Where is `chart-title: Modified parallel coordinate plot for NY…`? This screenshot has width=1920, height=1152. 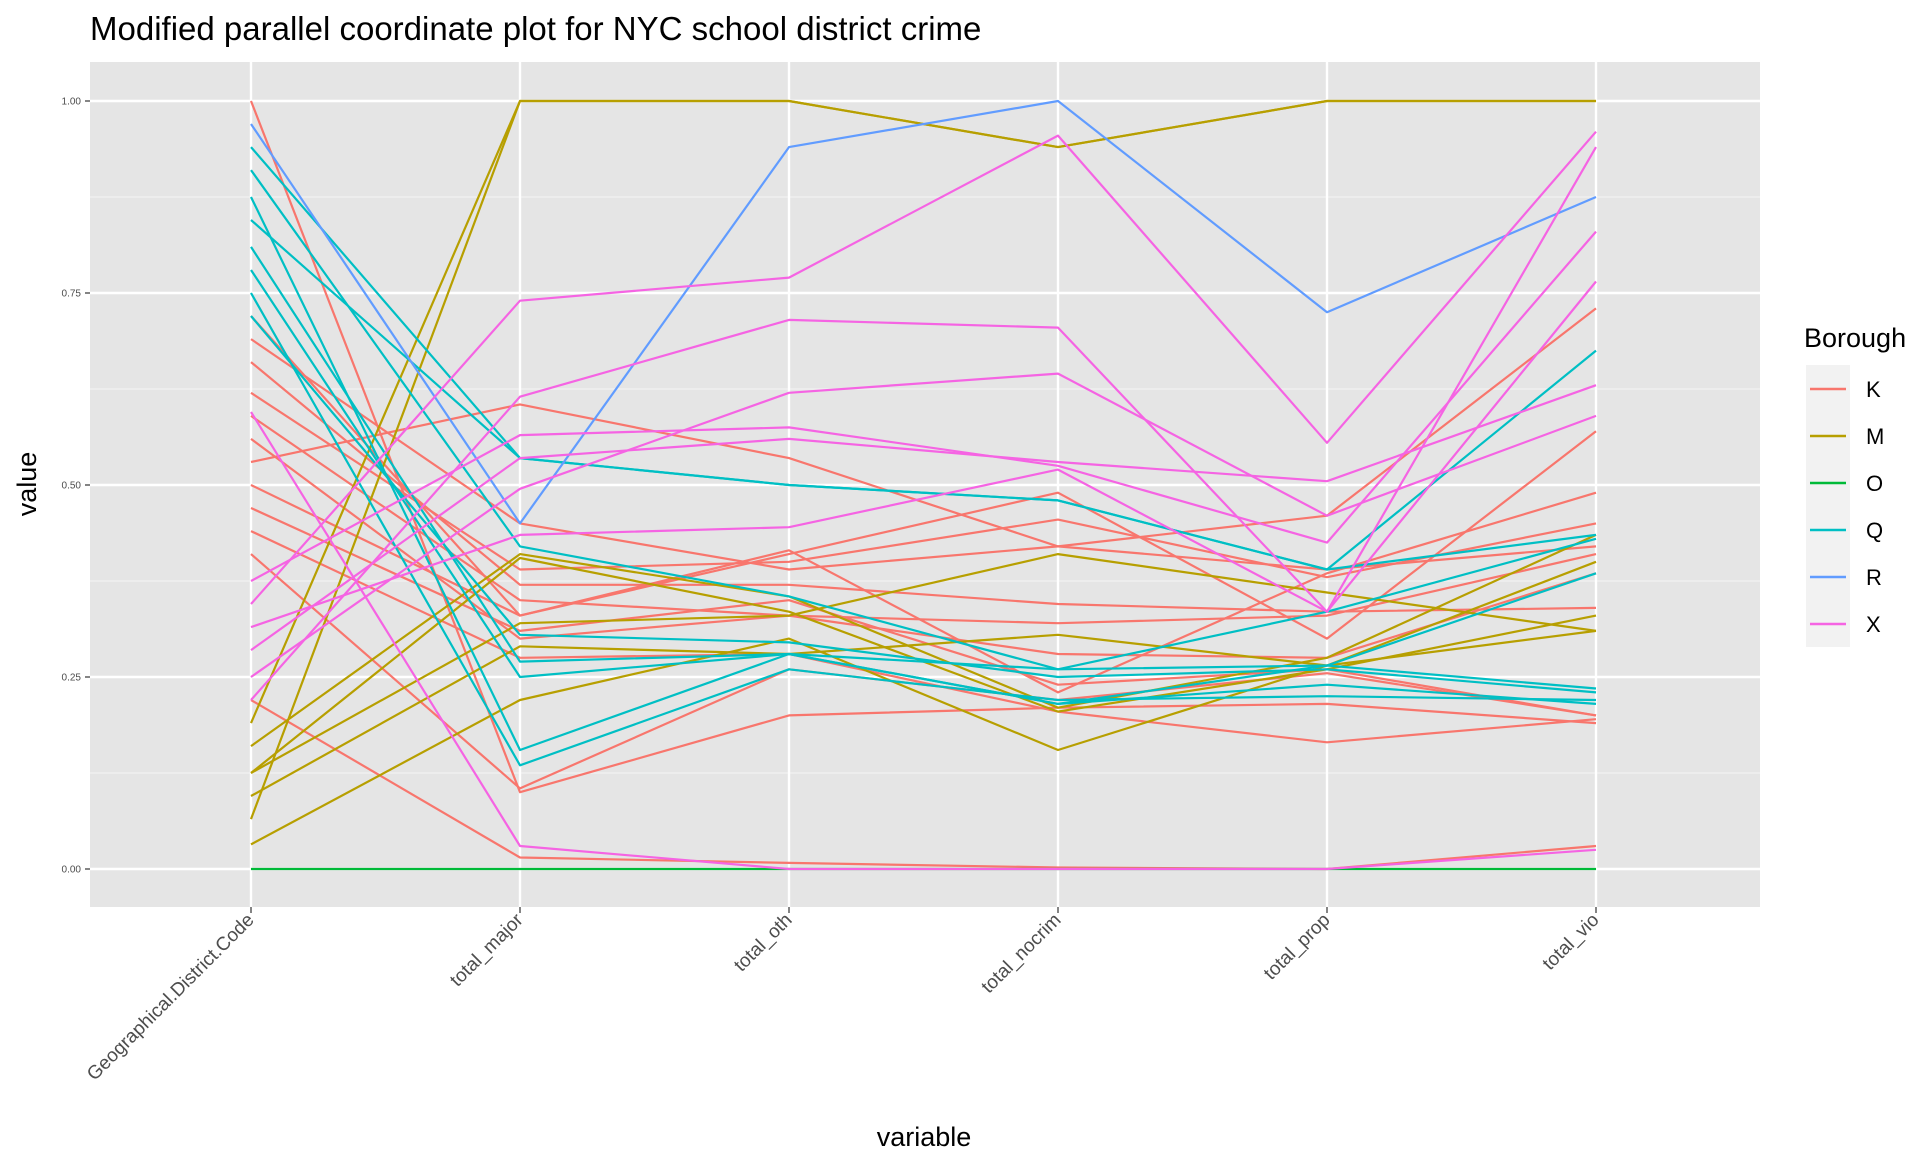 chart-title: Modified parallel coordinate plot for NY… is located at coordinates (535, 28).